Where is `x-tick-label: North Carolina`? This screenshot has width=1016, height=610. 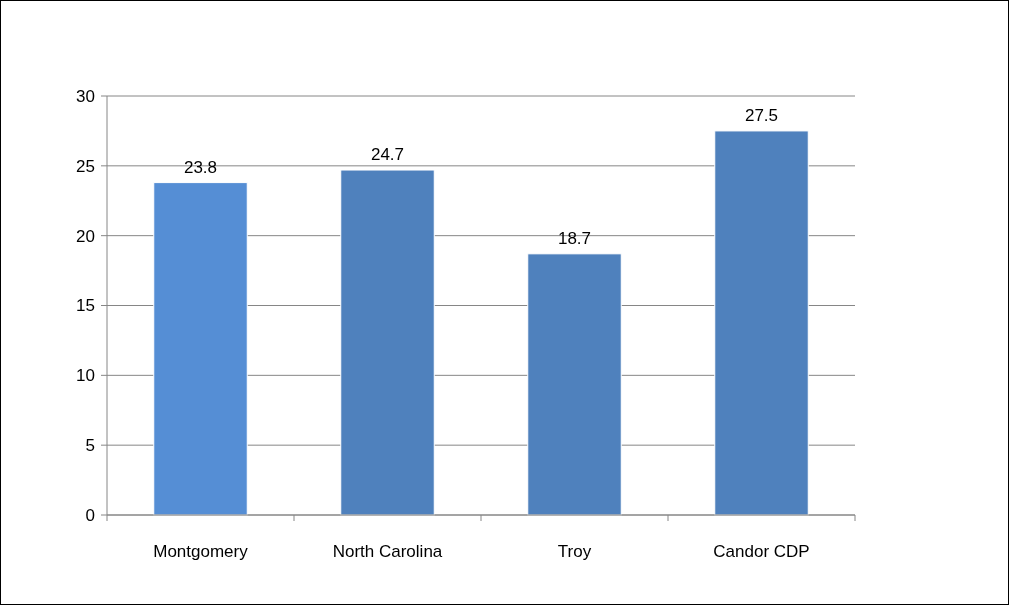 x-tick-label: North Carolina is located at coordinates (387, 551).